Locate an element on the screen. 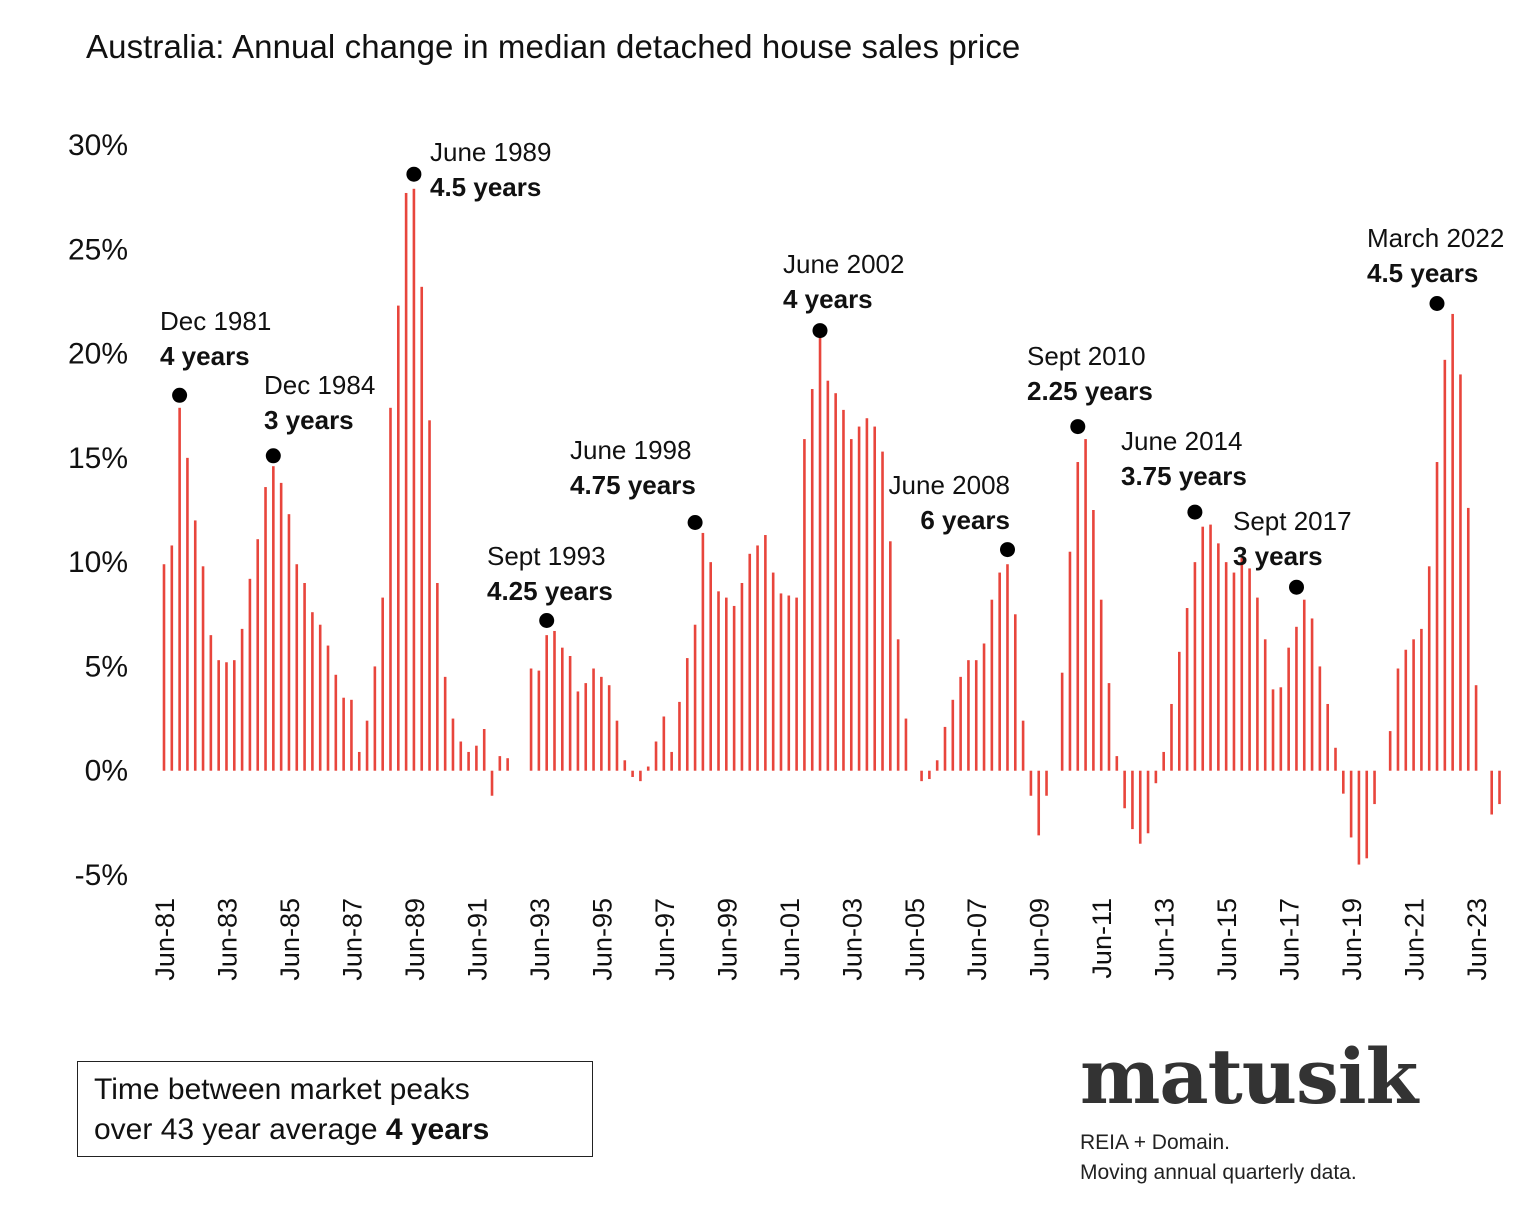 The width and height of the screenshot is (1536, 1215). peak-label: June 1998 is located at coordinates (630, 450).